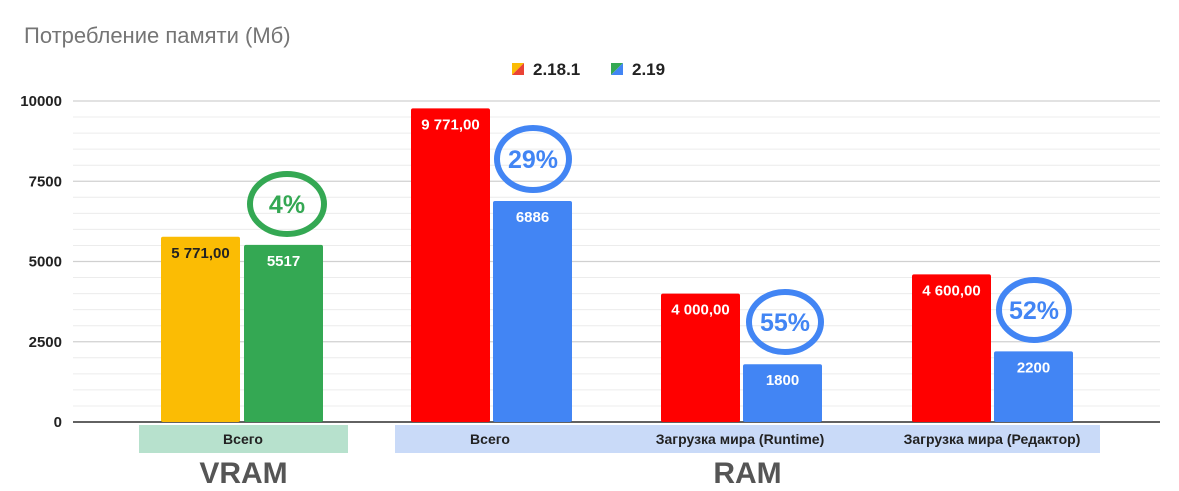 This screenshot has width=1179, height=491. What do you see at coordinates (740, 439) in the screenshot?
I see `category-label: Загрузка мира (Runtime)` at bounding box center [740, 439].